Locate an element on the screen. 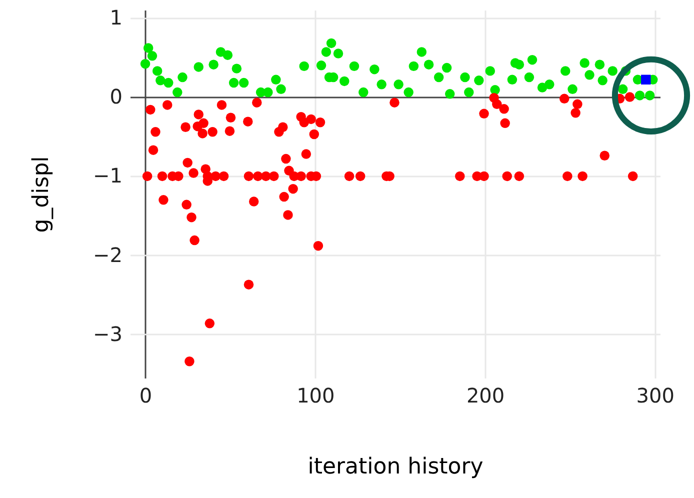 This screenshot has width=694, height=498. x-tick-label: 0 is located at coordinates (145, 396).